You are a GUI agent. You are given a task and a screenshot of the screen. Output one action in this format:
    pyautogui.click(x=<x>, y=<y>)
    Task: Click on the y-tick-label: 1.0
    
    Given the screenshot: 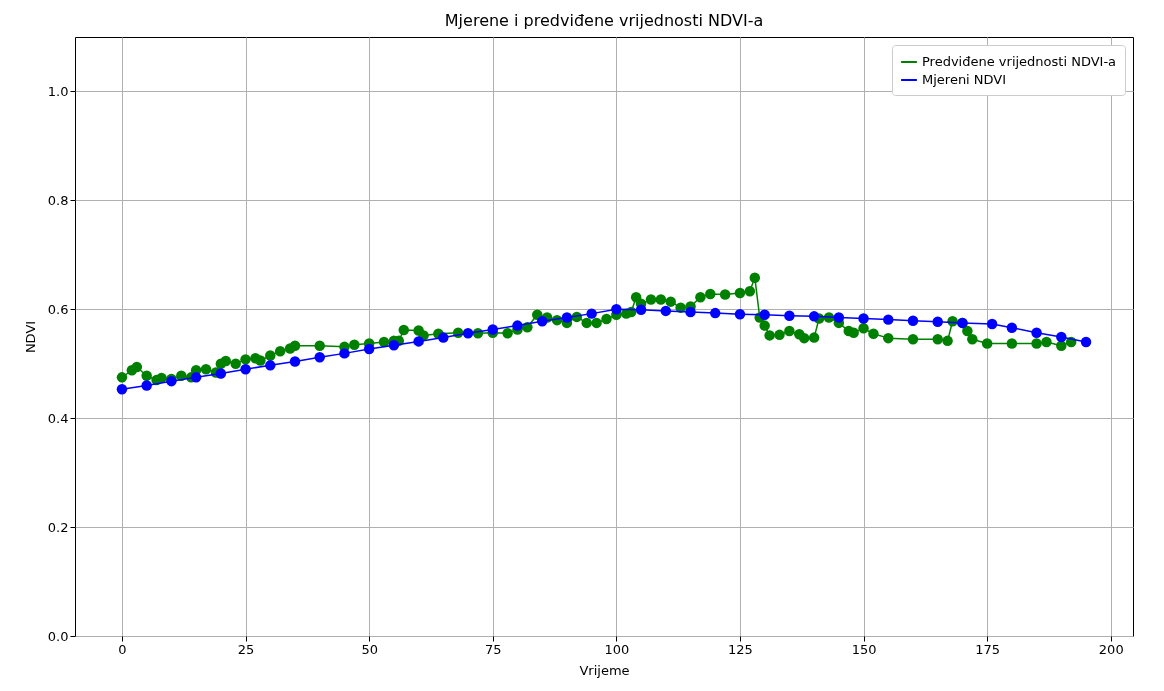 What is the action you would take?
    pyautogui.click(x=58, y=91)
    